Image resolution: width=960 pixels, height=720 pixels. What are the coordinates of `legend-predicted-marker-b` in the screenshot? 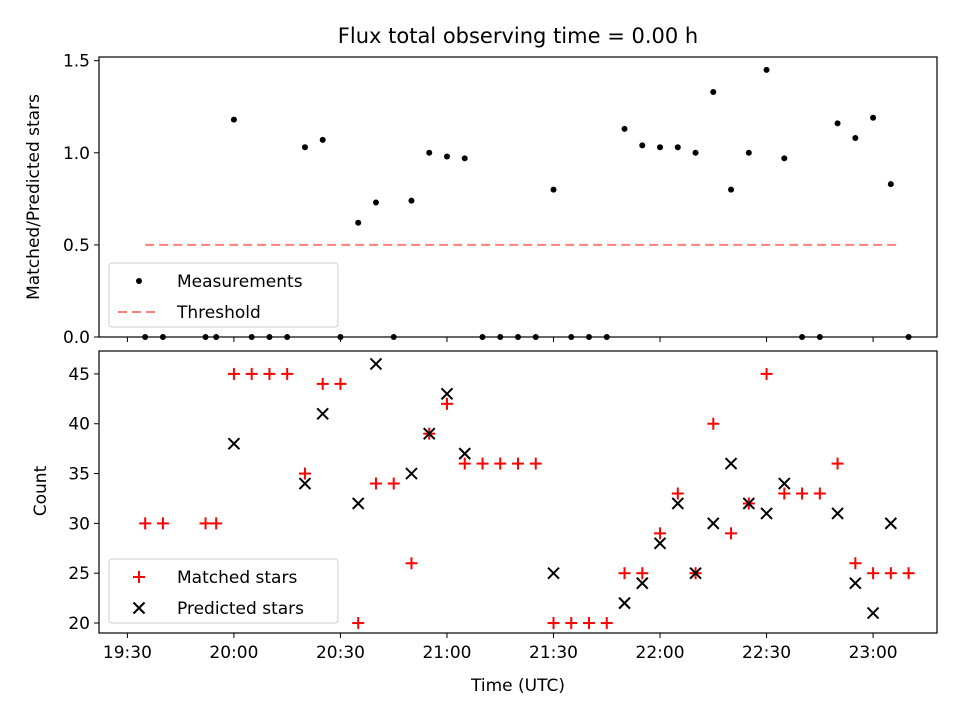 It's located at (139, 608).